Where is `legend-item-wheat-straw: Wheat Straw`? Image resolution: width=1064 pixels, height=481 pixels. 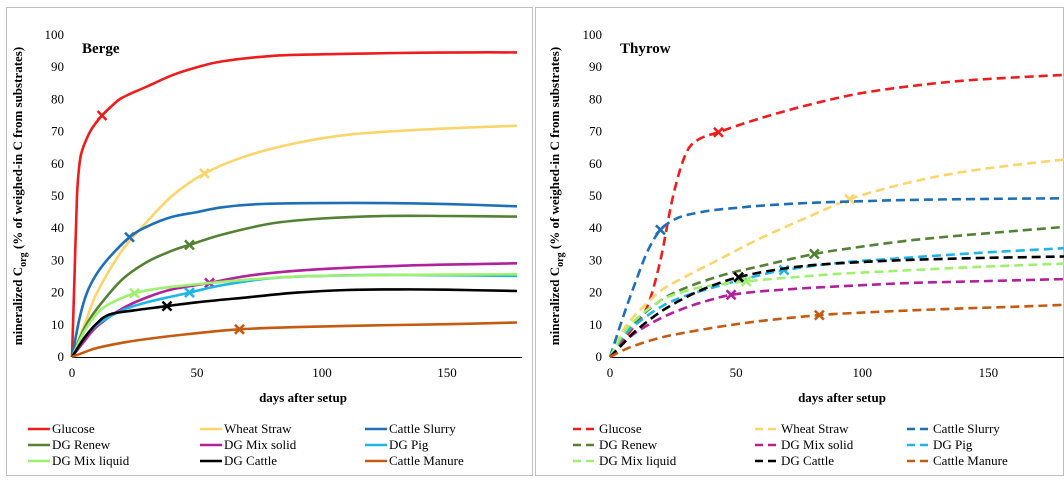
legend-item-wheat-straw: Wheat Straw is located at coordinates (246, 428).